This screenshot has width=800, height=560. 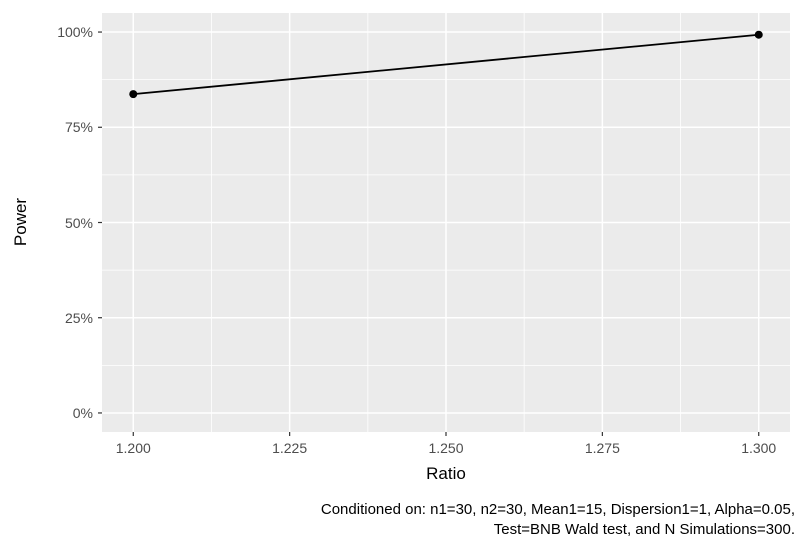 What do you see at coordinates (75, 32) in the screenshot?
I see `y-tick-label: 100%` at bounding box center [75, 32].